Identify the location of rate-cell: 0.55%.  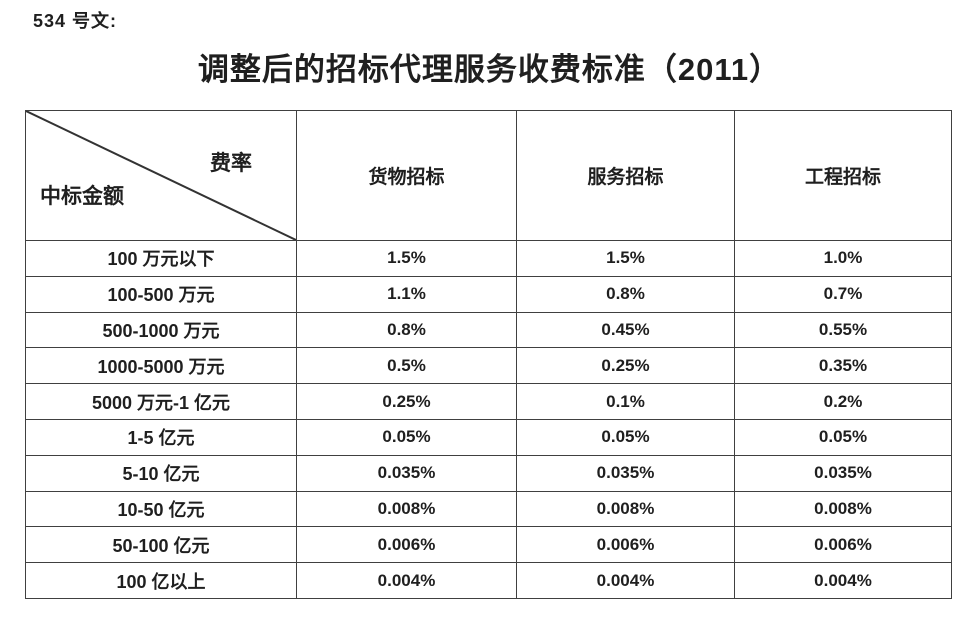
(843, 330).